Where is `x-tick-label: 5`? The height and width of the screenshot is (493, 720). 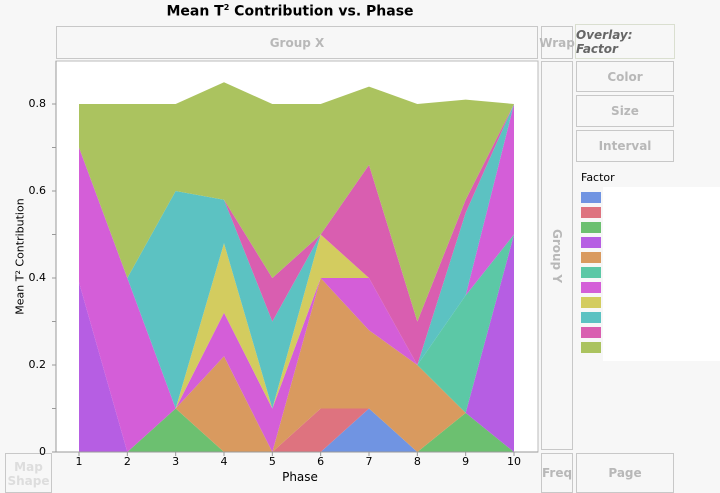
x-tick-label: 5 is located at coordinates (272, 461).